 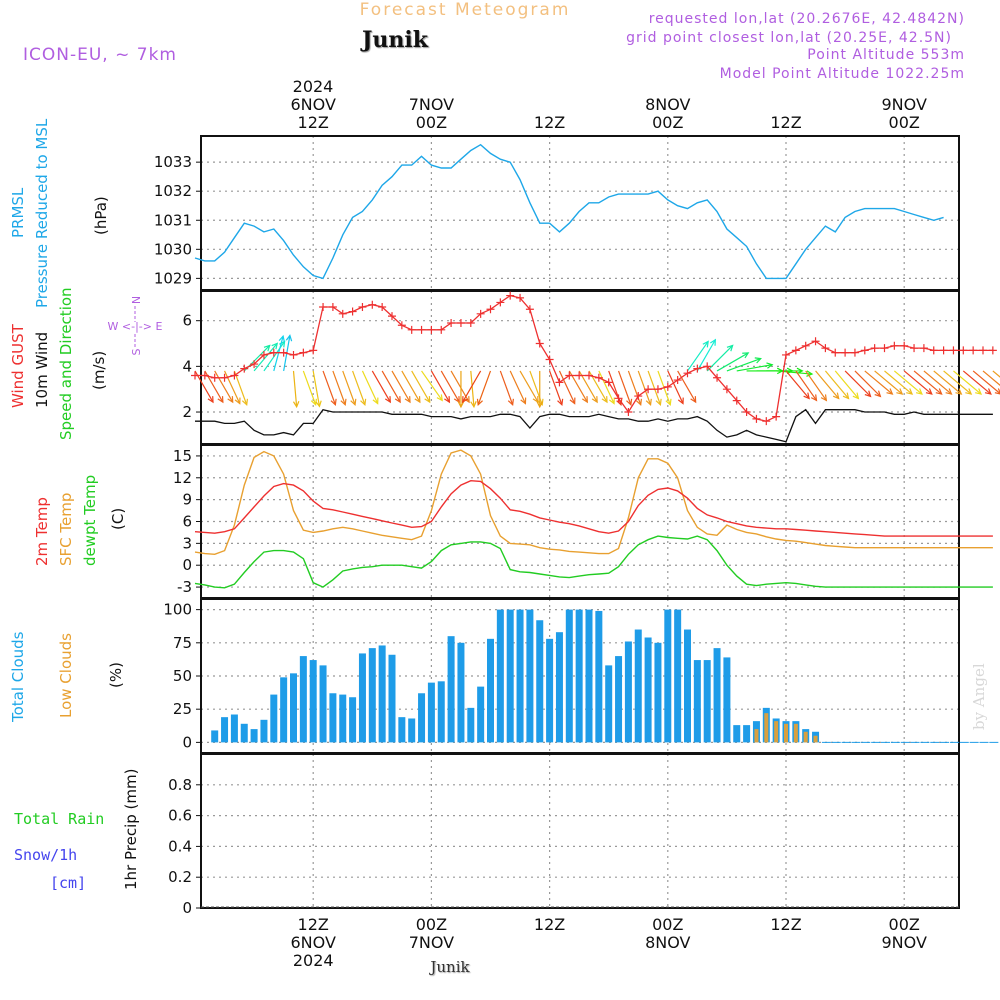 I want to click on compass-north: N, so click(x=136, y=300).